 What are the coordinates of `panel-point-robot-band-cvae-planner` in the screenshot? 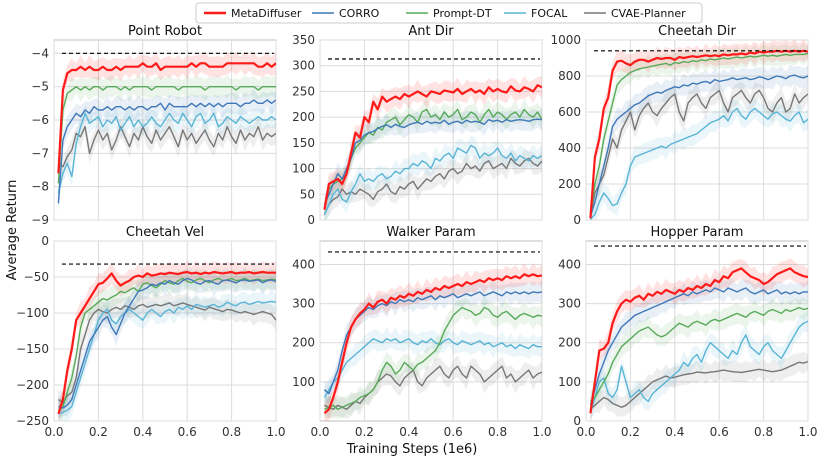 It's located at (167, 146).